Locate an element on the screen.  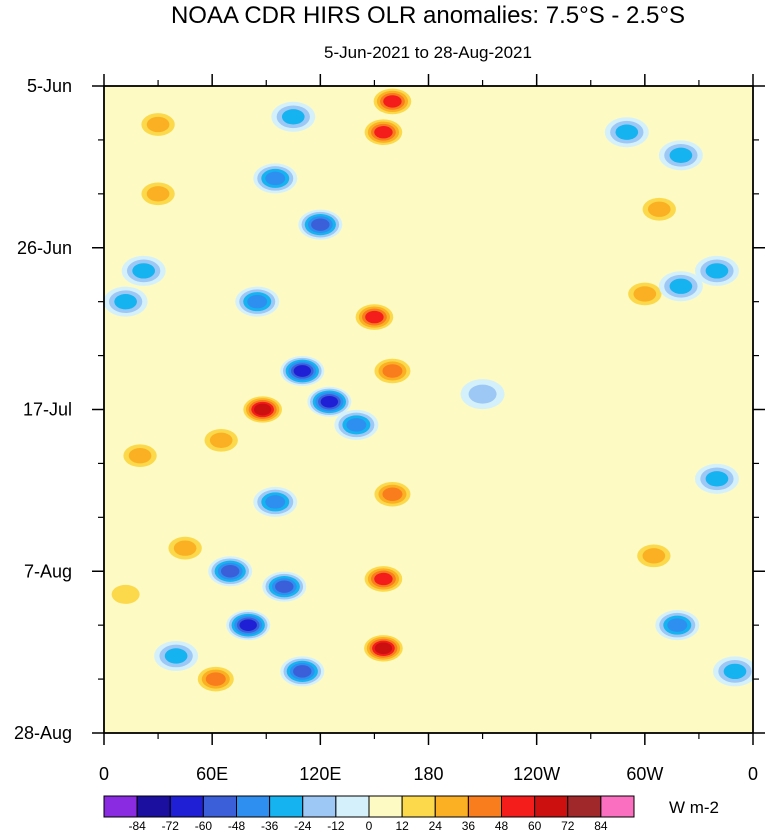
y-tick-label: 5-Jun is located at coordinates (49, 86).